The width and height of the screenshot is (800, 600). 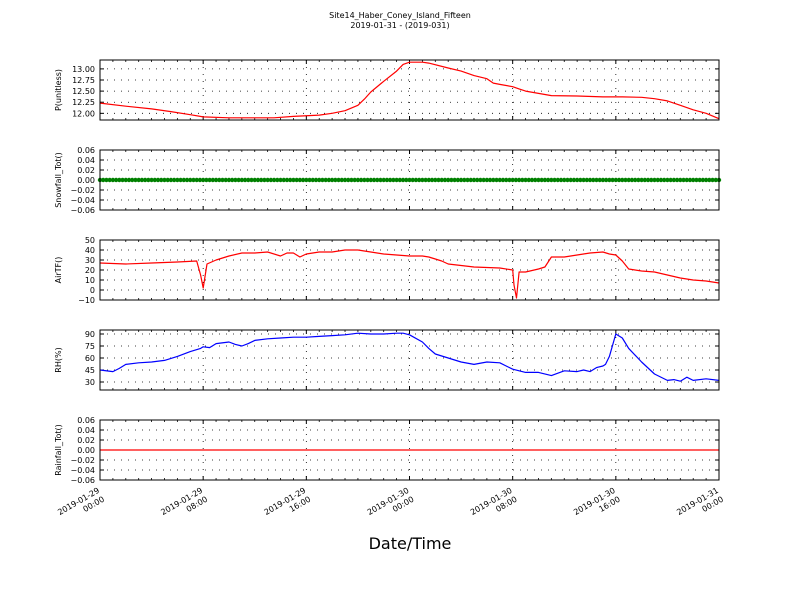 I want to click on y-tick-label: −10, so click(x=86, y=300).